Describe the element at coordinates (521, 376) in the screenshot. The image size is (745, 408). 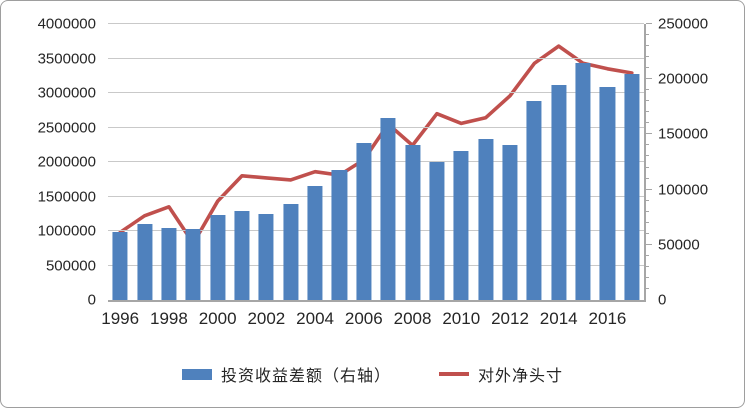
I see `legend-line-label: 对外净头寸` at that location.